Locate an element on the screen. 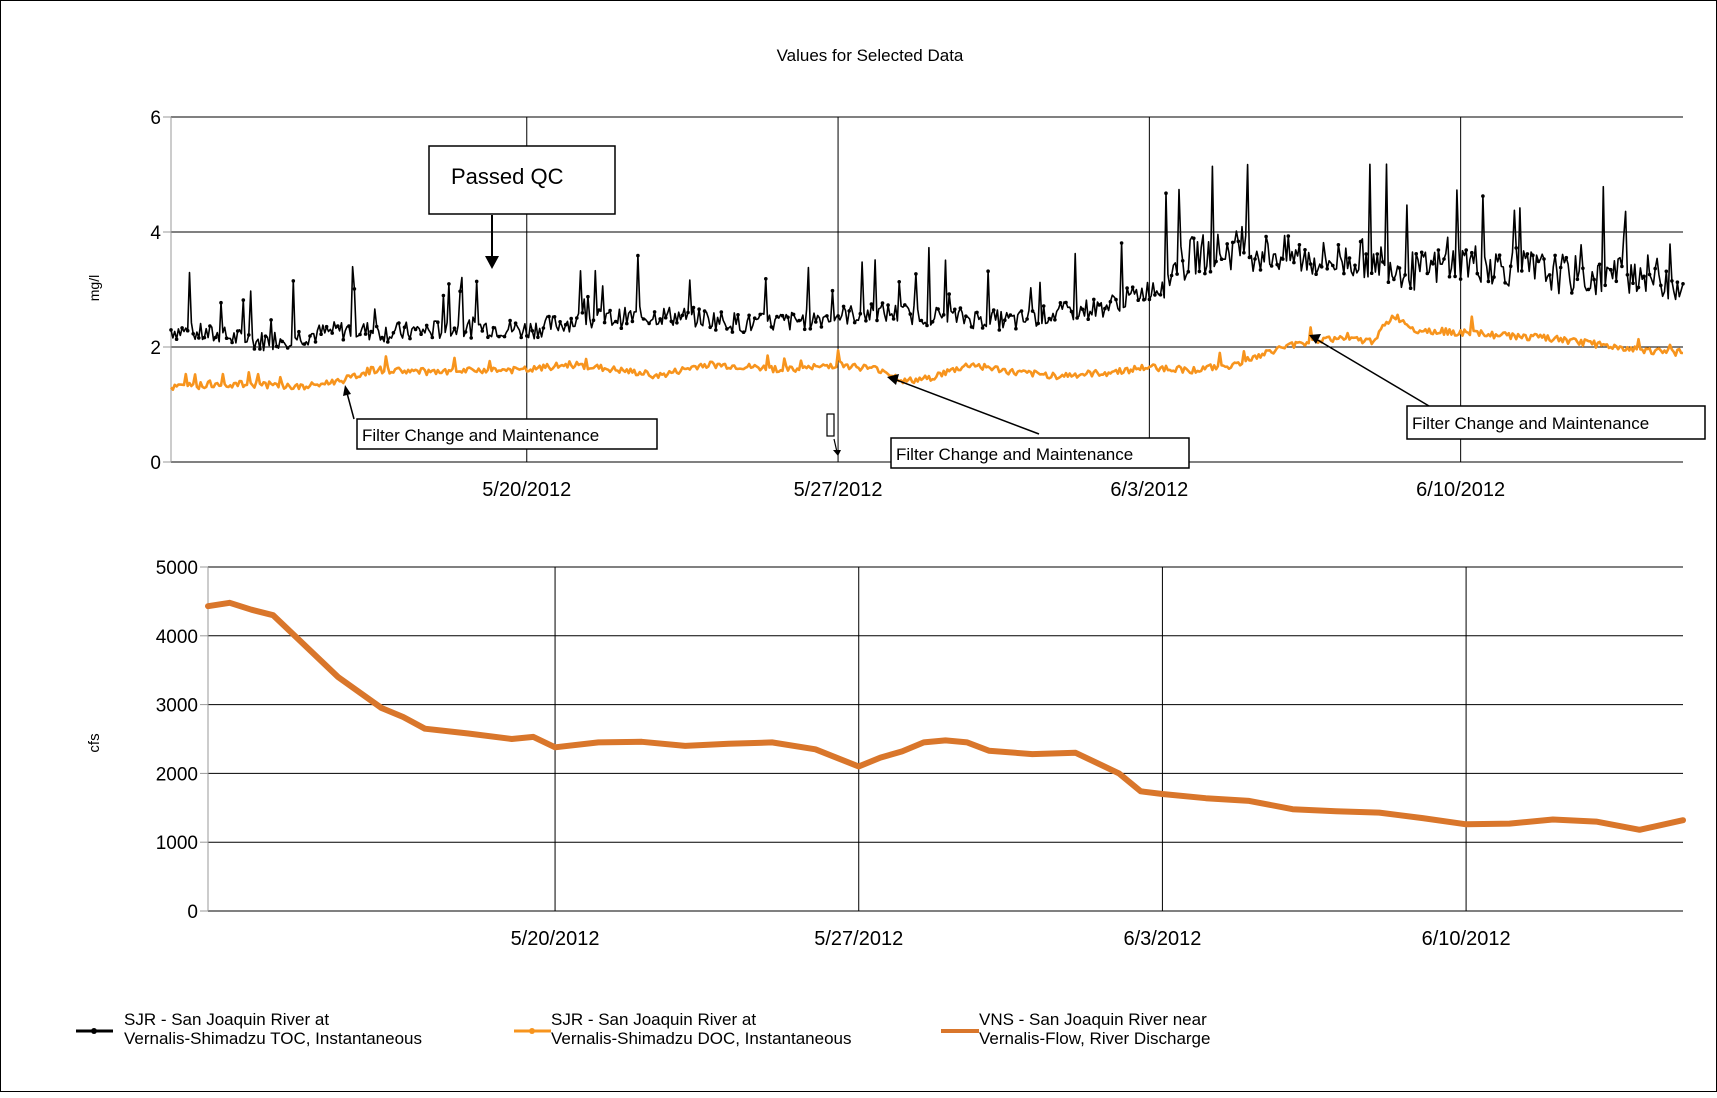  legend-label-line2: Vernalis-Flow, River Discharge is located at coordinates (1094, 1038).